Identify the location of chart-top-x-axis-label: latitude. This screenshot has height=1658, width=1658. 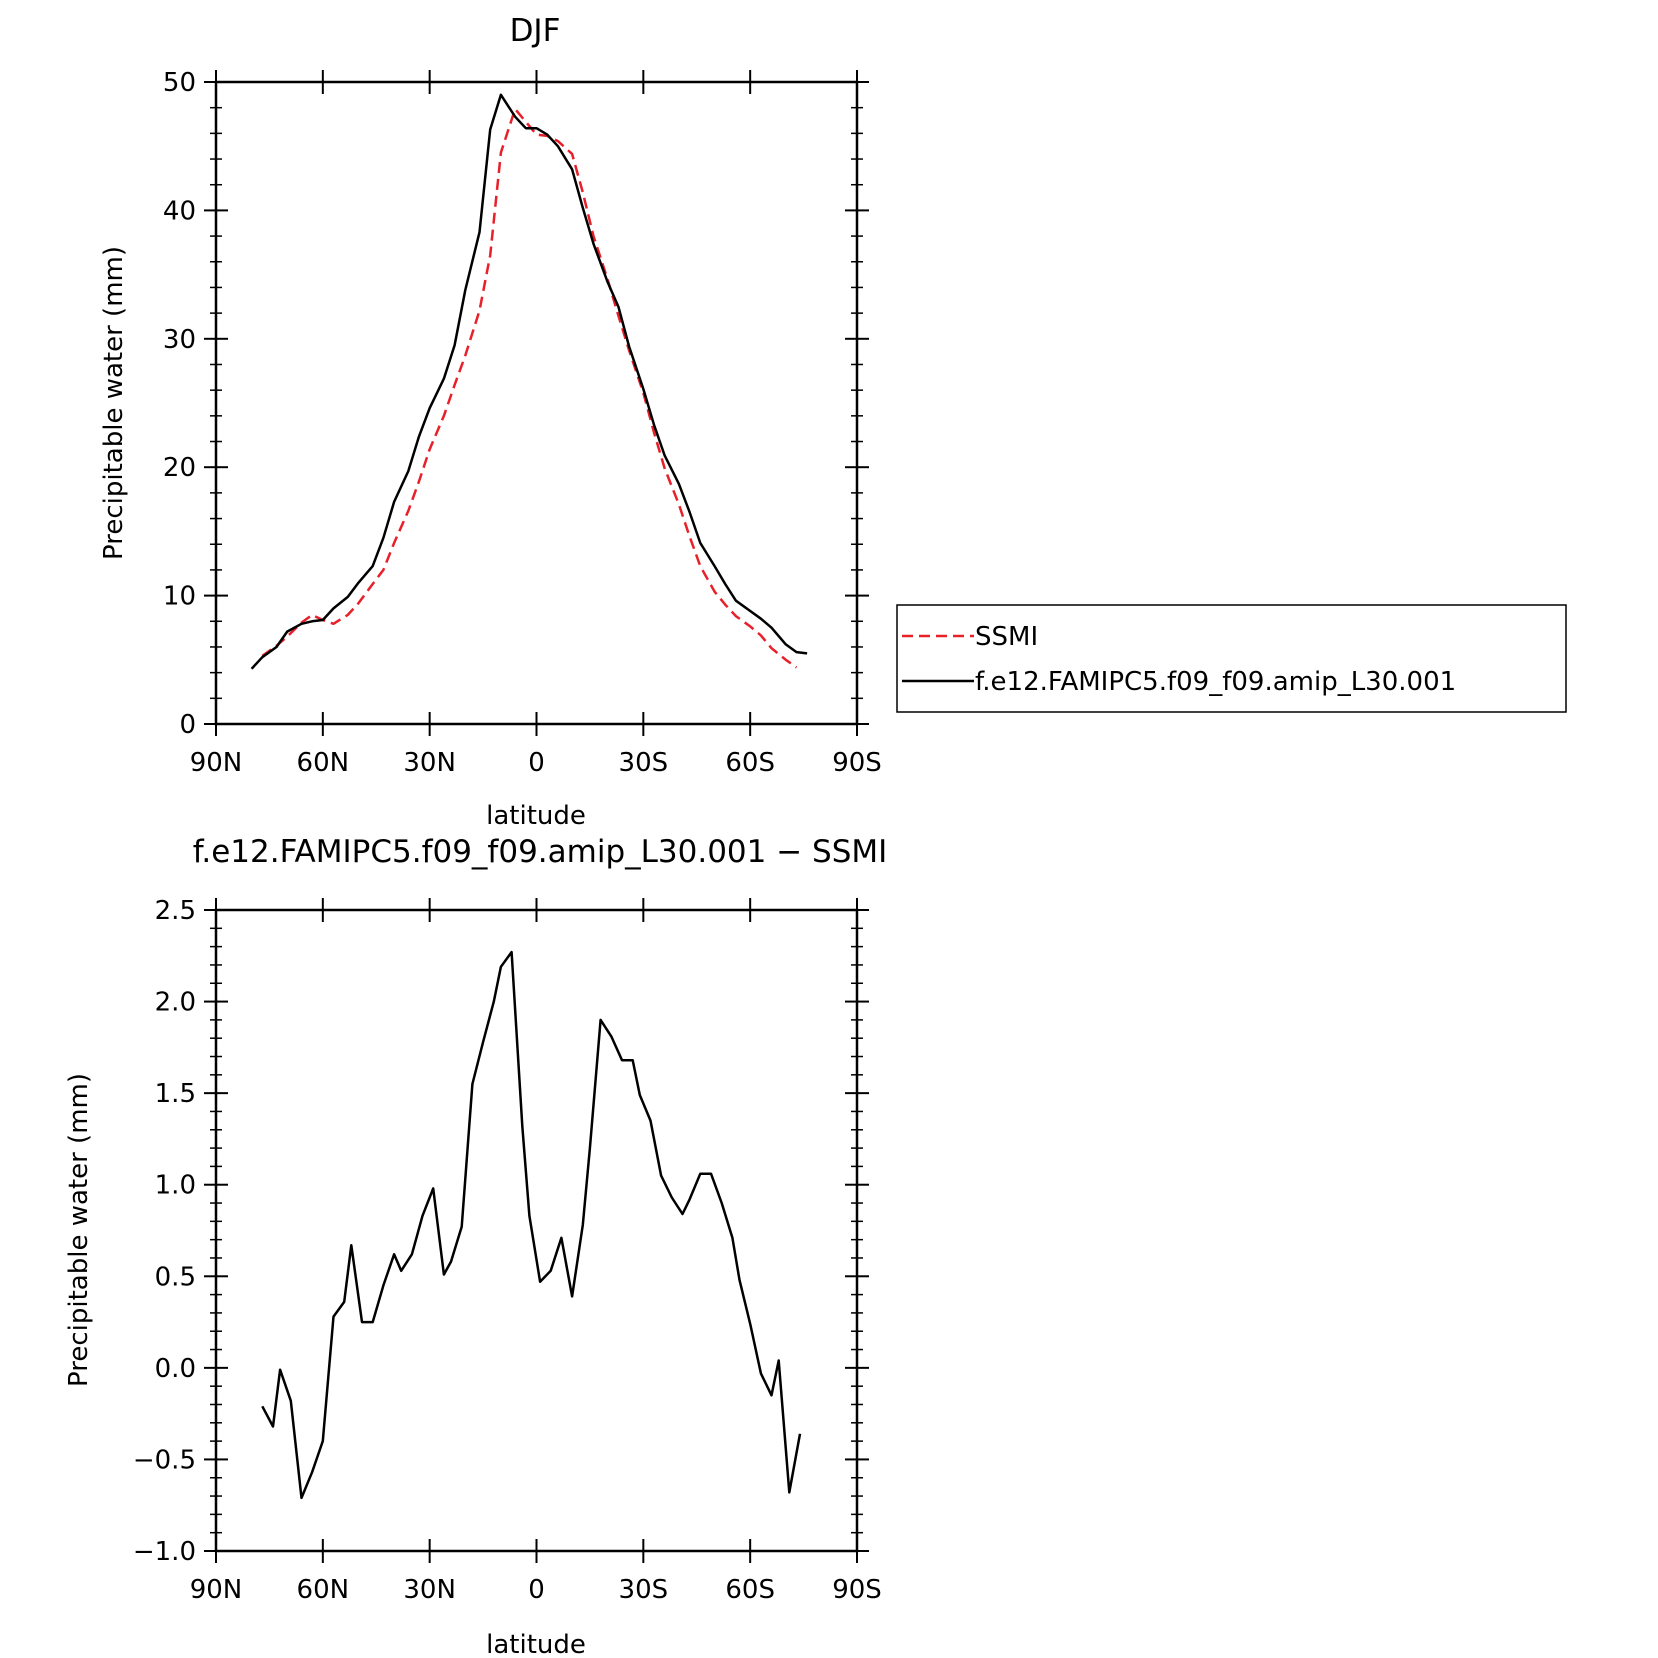
(536, 816).